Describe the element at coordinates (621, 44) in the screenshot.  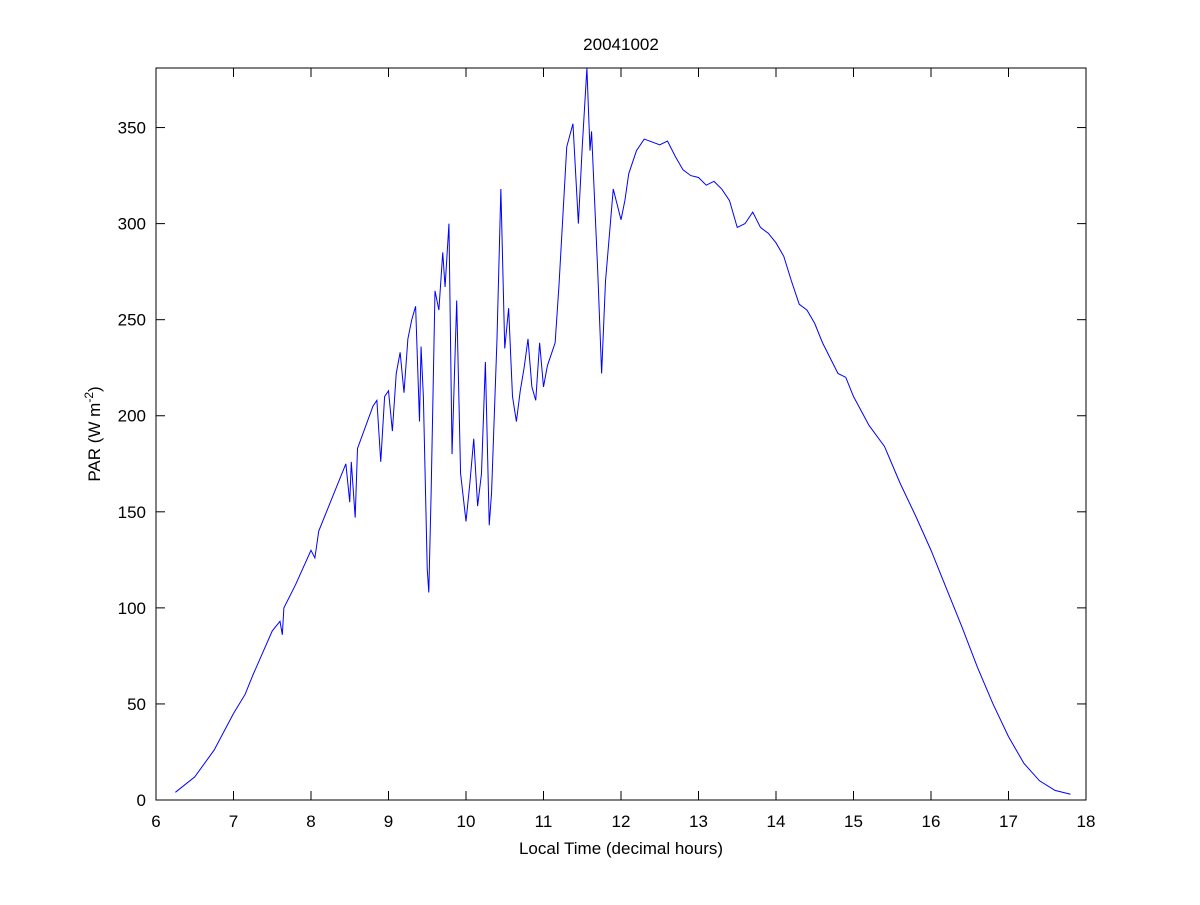
I see `chart-title: 20041002` at that location.